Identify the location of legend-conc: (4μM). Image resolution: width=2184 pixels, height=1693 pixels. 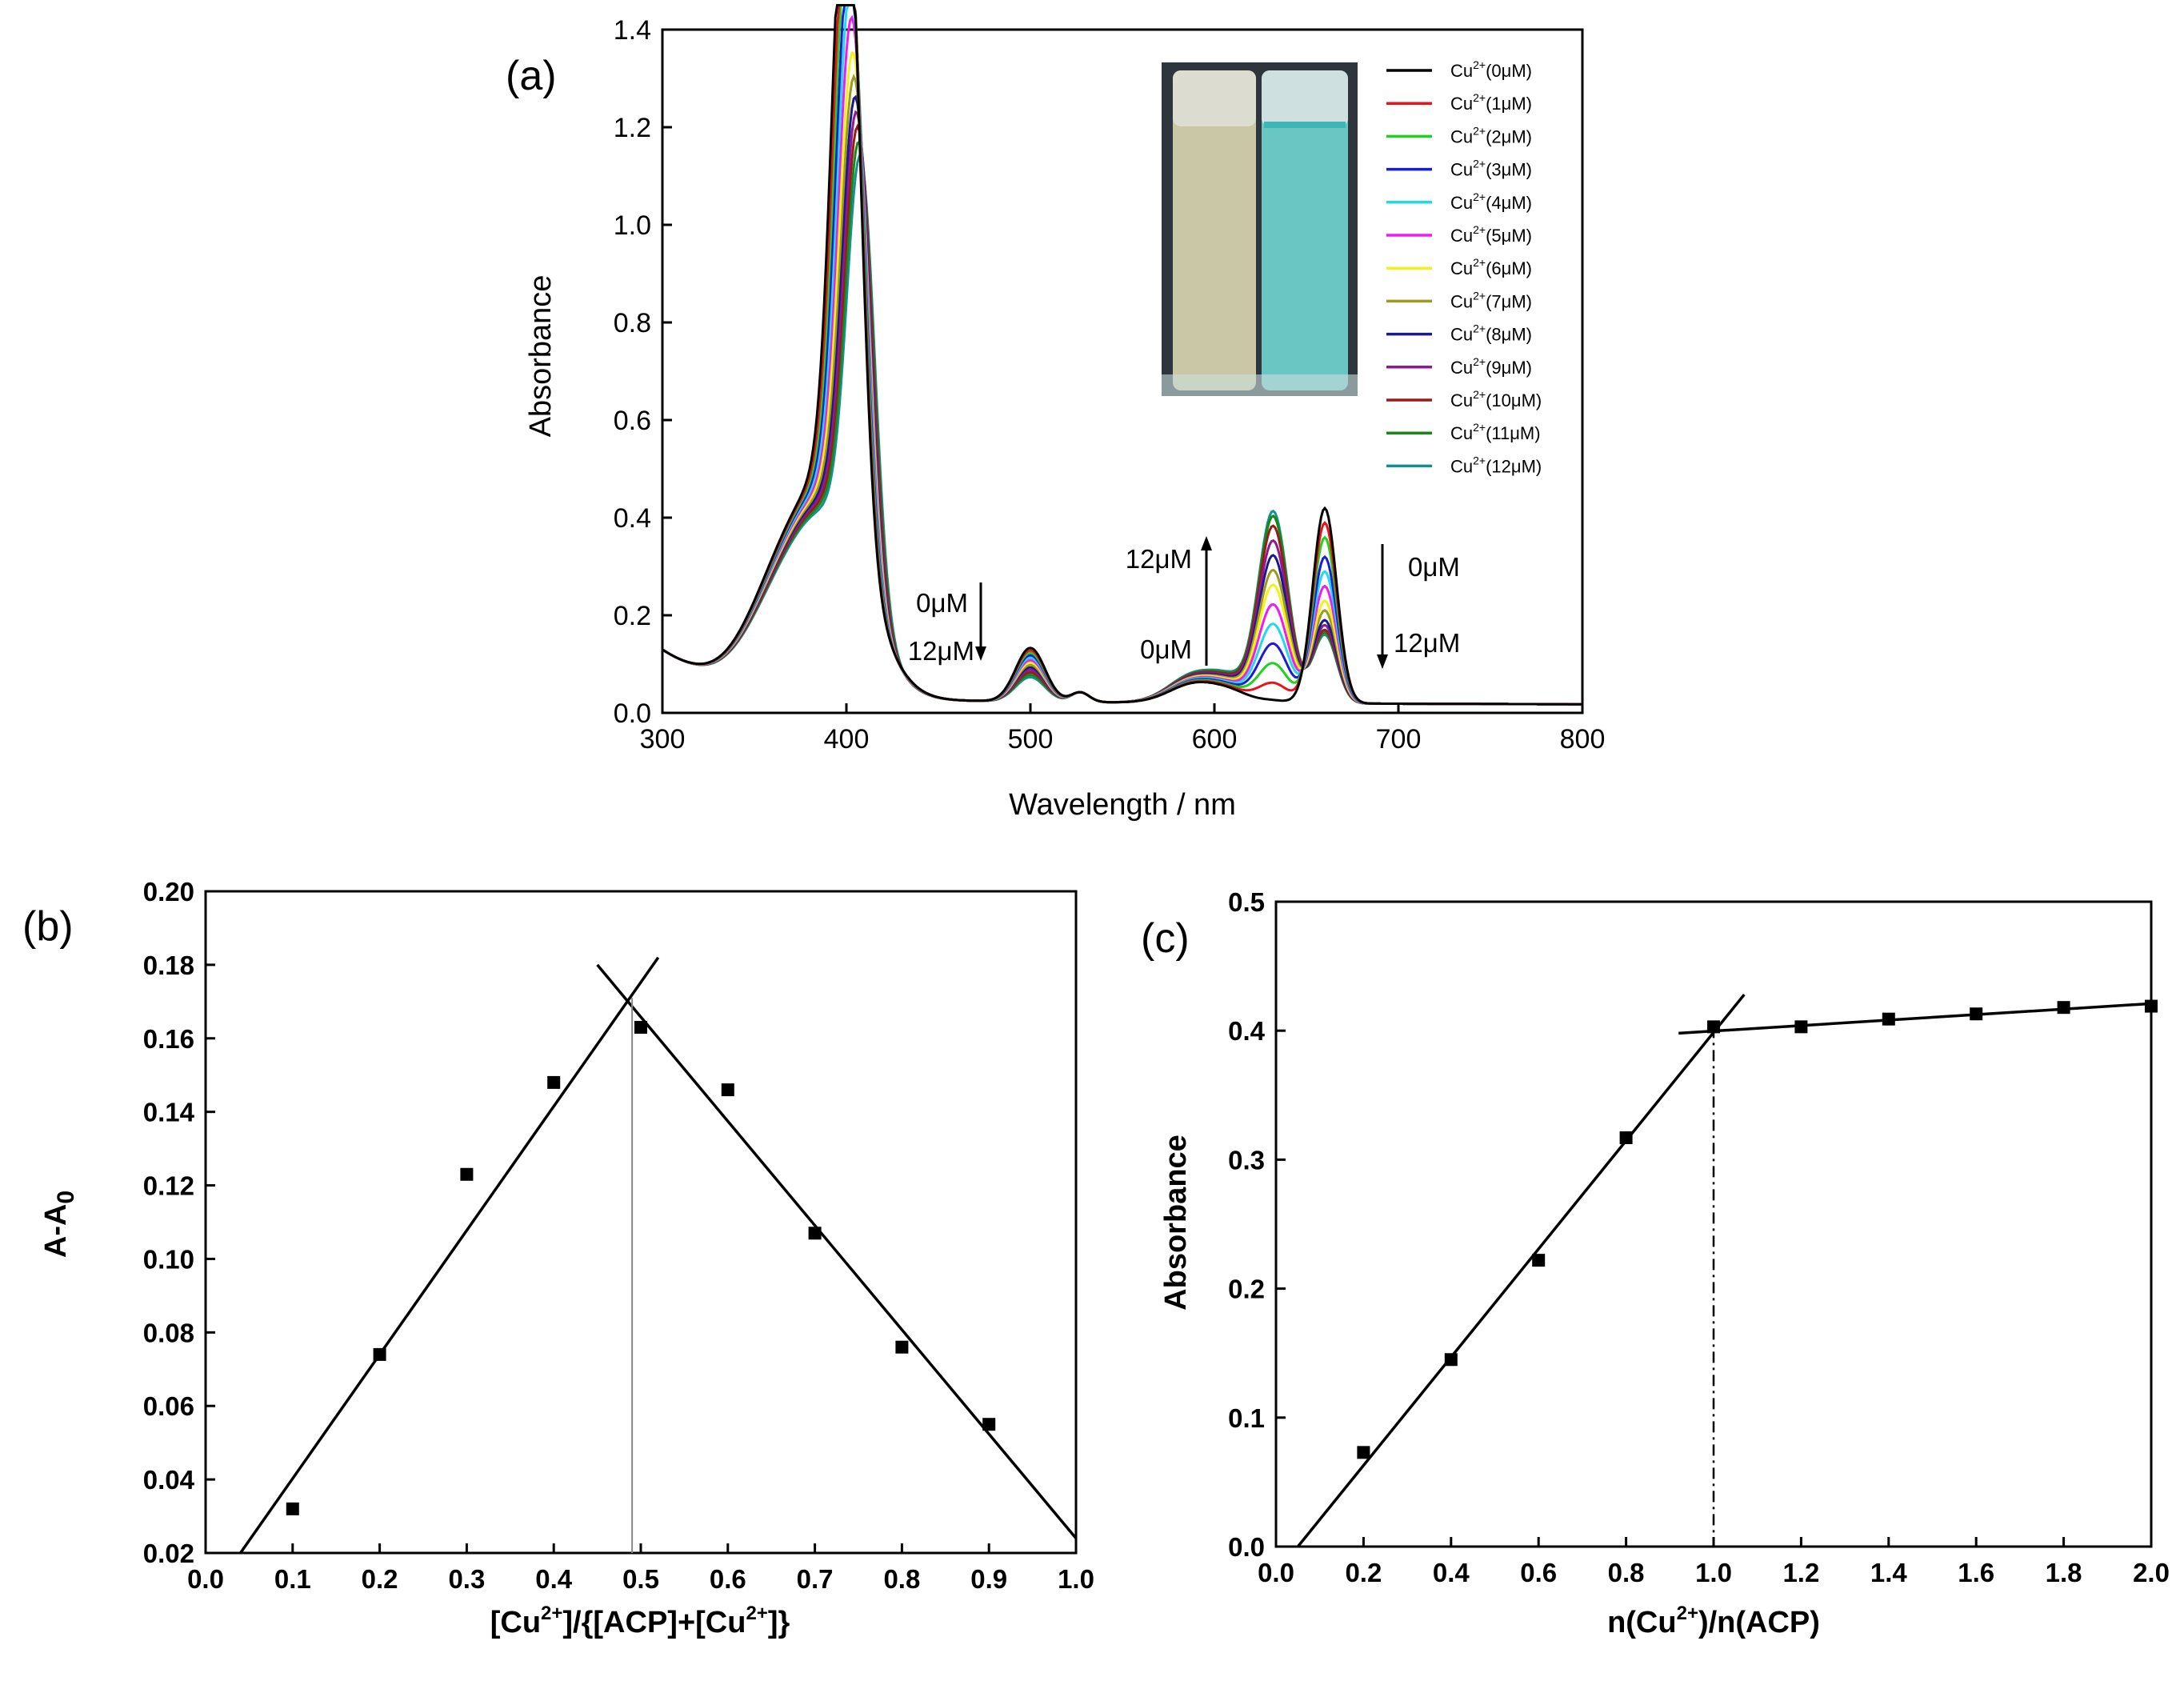
(1509, 203).